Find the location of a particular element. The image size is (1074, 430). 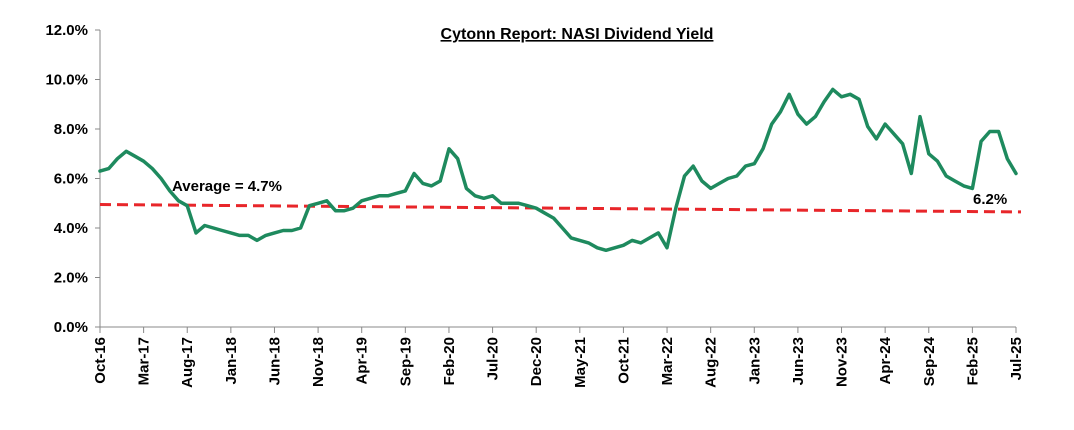

x-tick-label: Jan-18 is located at coordinates (231, 361).